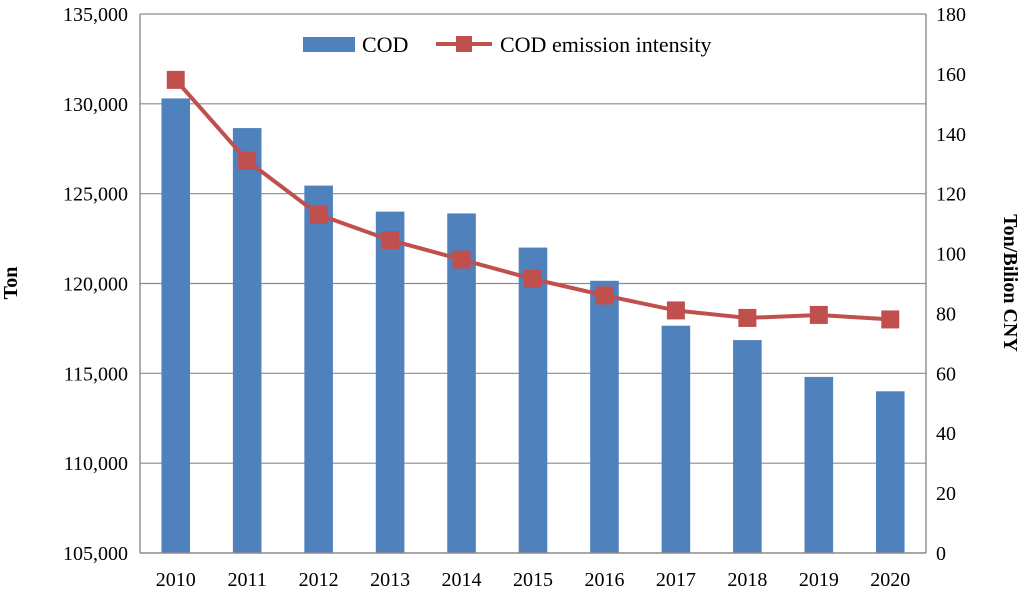 This screenshot has width=1024, height=594. I want to click on y2-axis-title: Ton/Bilion CNY, so click(1010, 283).